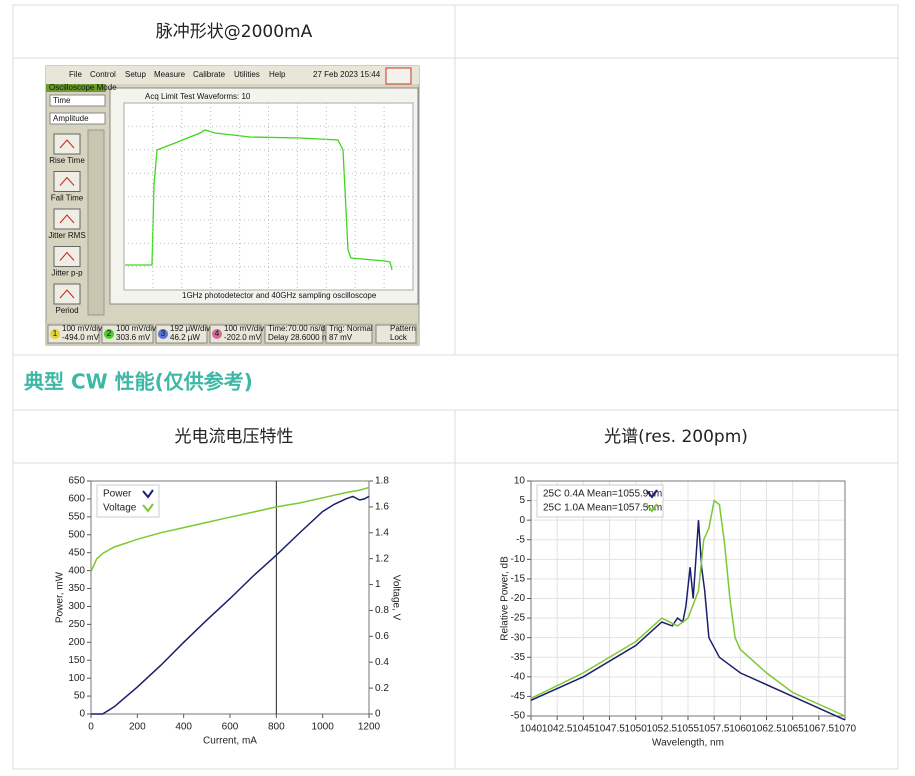 The height and width of the screenshot is (776, 915). What do you see at coordinates (403, 328) in the screenshot?
I see `status-text: Pattern` at bounding box center [403, 328].